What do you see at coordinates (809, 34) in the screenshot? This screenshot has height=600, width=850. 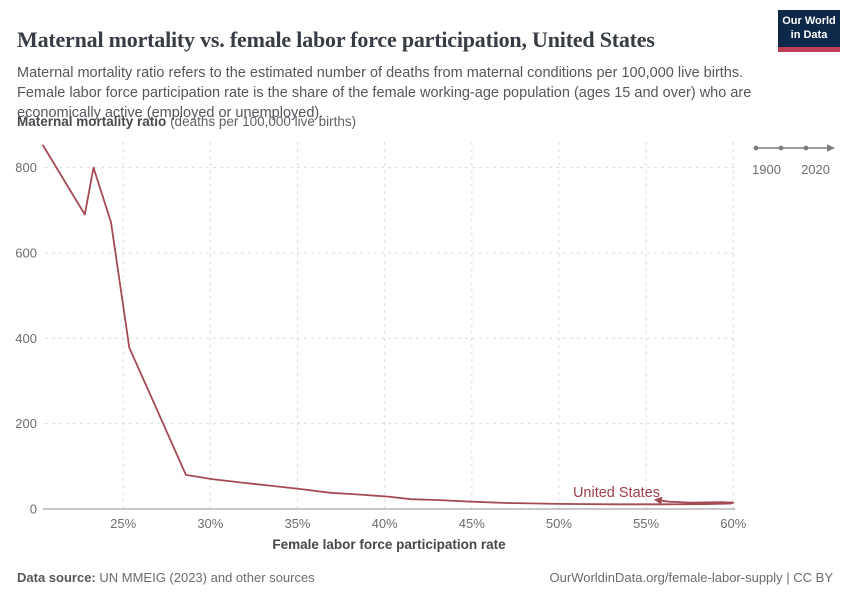 I see `owid-logo-line2: in Data` at bounding box center [809, 34].